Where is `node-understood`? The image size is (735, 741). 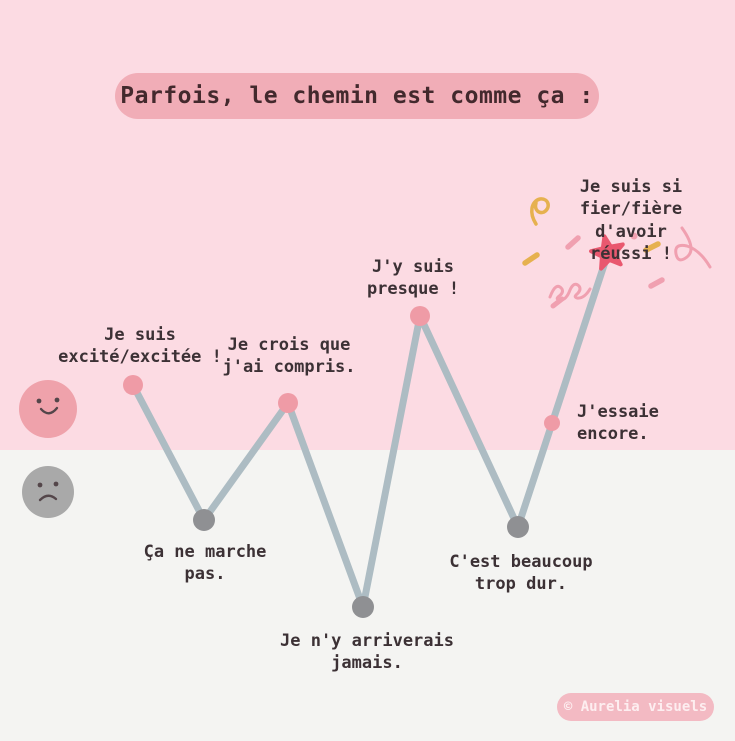
node-understood is located at coordinates (288, 403).